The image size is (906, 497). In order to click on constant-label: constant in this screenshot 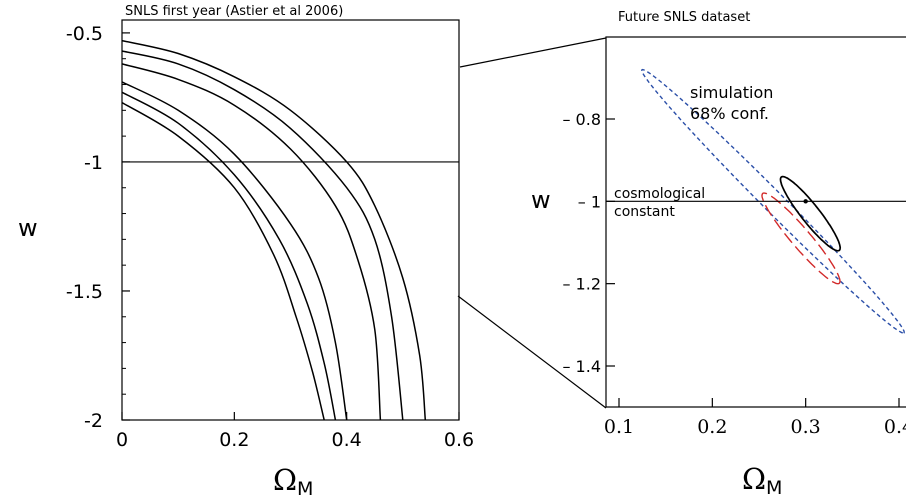, I will do `click(644, 212)`.